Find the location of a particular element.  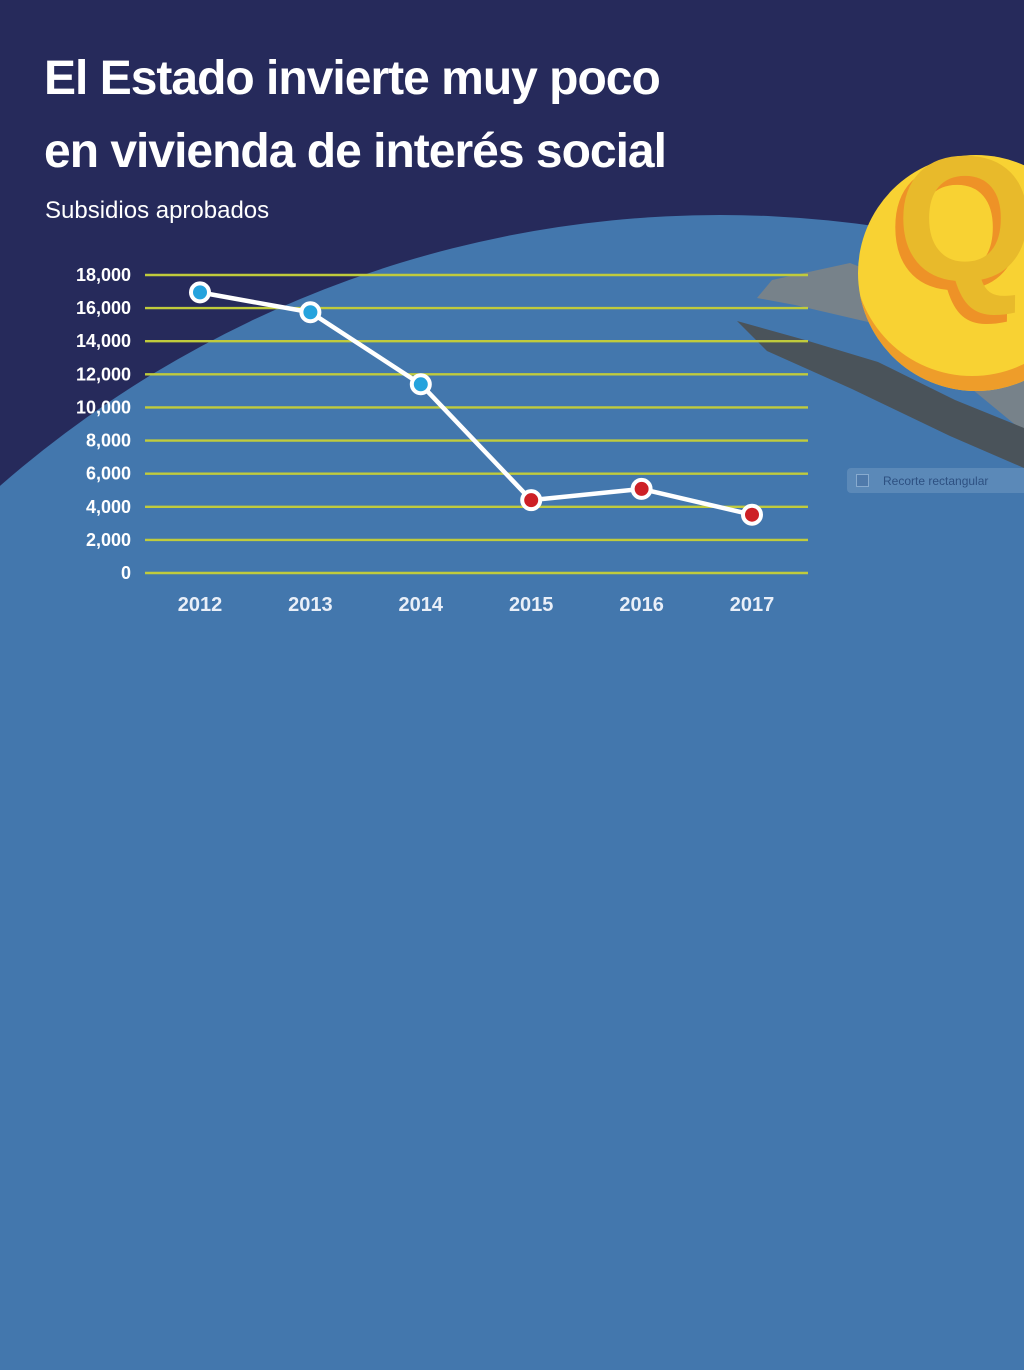

y-axis-tick-label: 16,000 is located at coordinates (103, 308).